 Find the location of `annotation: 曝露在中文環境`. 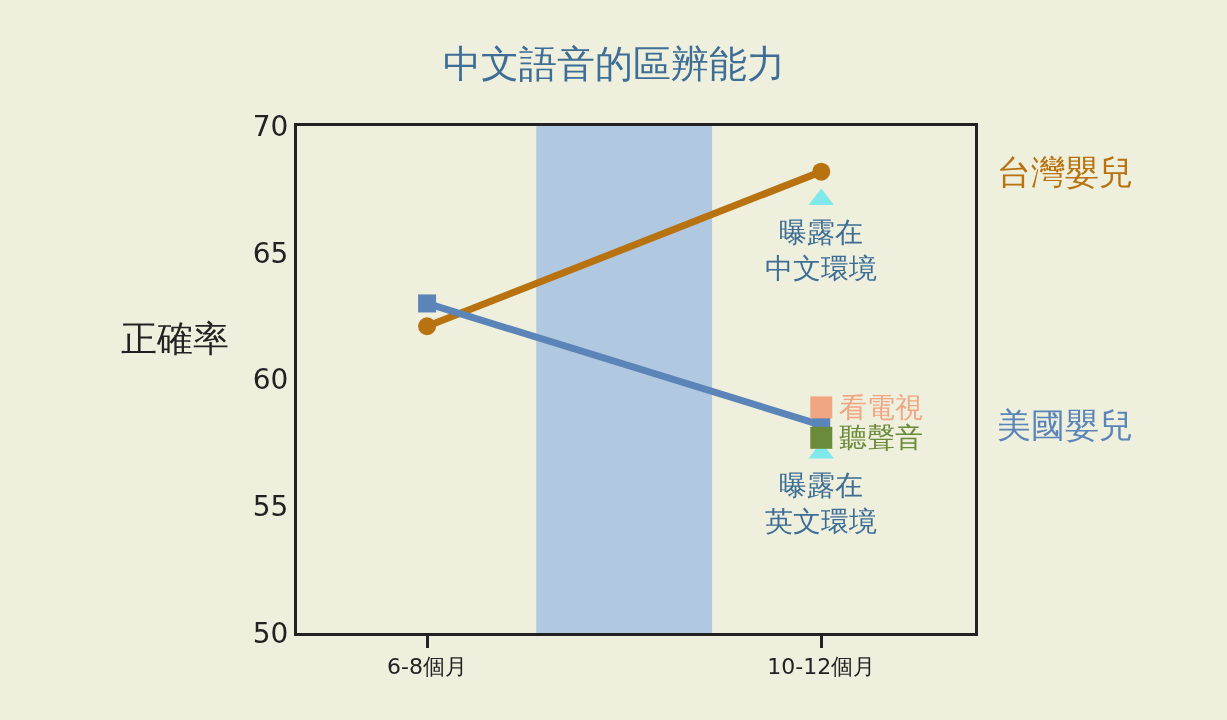

annotation: 曝露在中文環境 is located at coordinates (821, 251).